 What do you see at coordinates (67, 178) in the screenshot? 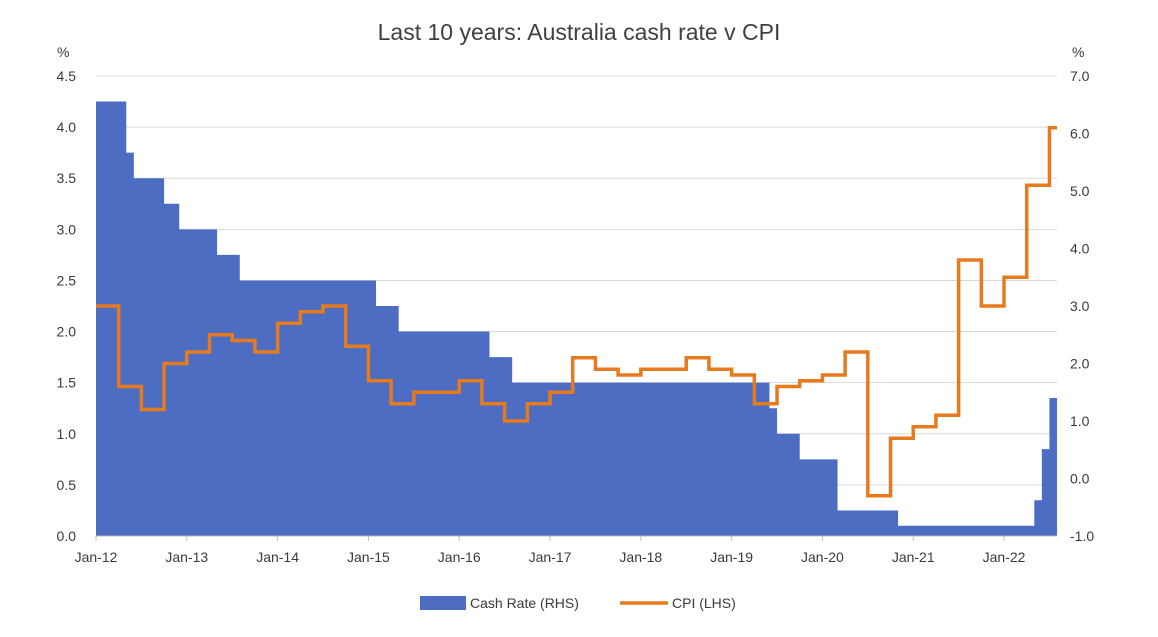
I see `left-tick-label: 3.5` at bounding box center [67, 178].